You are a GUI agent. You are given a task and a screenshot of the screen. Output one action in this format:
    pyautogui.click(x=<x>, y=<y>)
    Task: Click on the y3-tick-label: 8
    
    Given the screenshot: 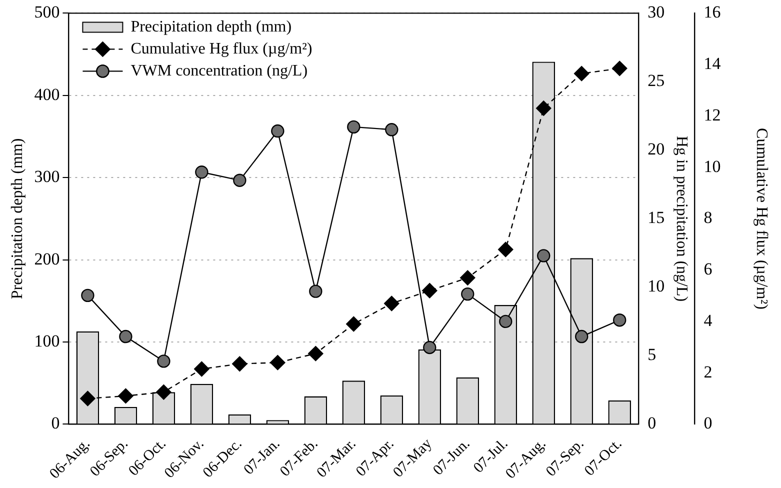 What is the action you would take?
    pyautogui.click(x=708, y=218)
    